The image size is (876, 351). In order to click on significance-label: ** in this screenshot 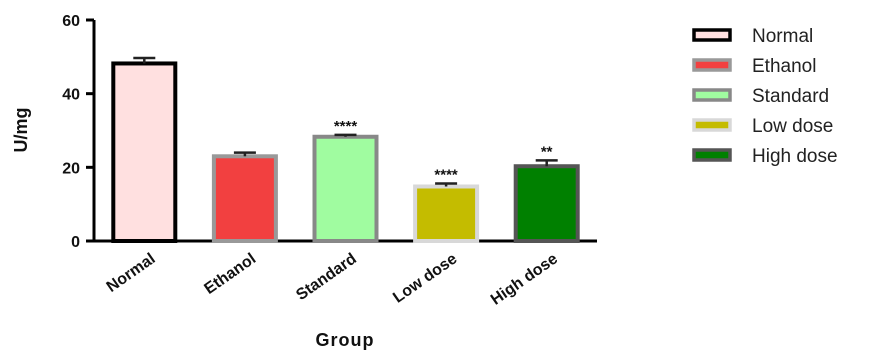, I will do `click(547, 151)`.